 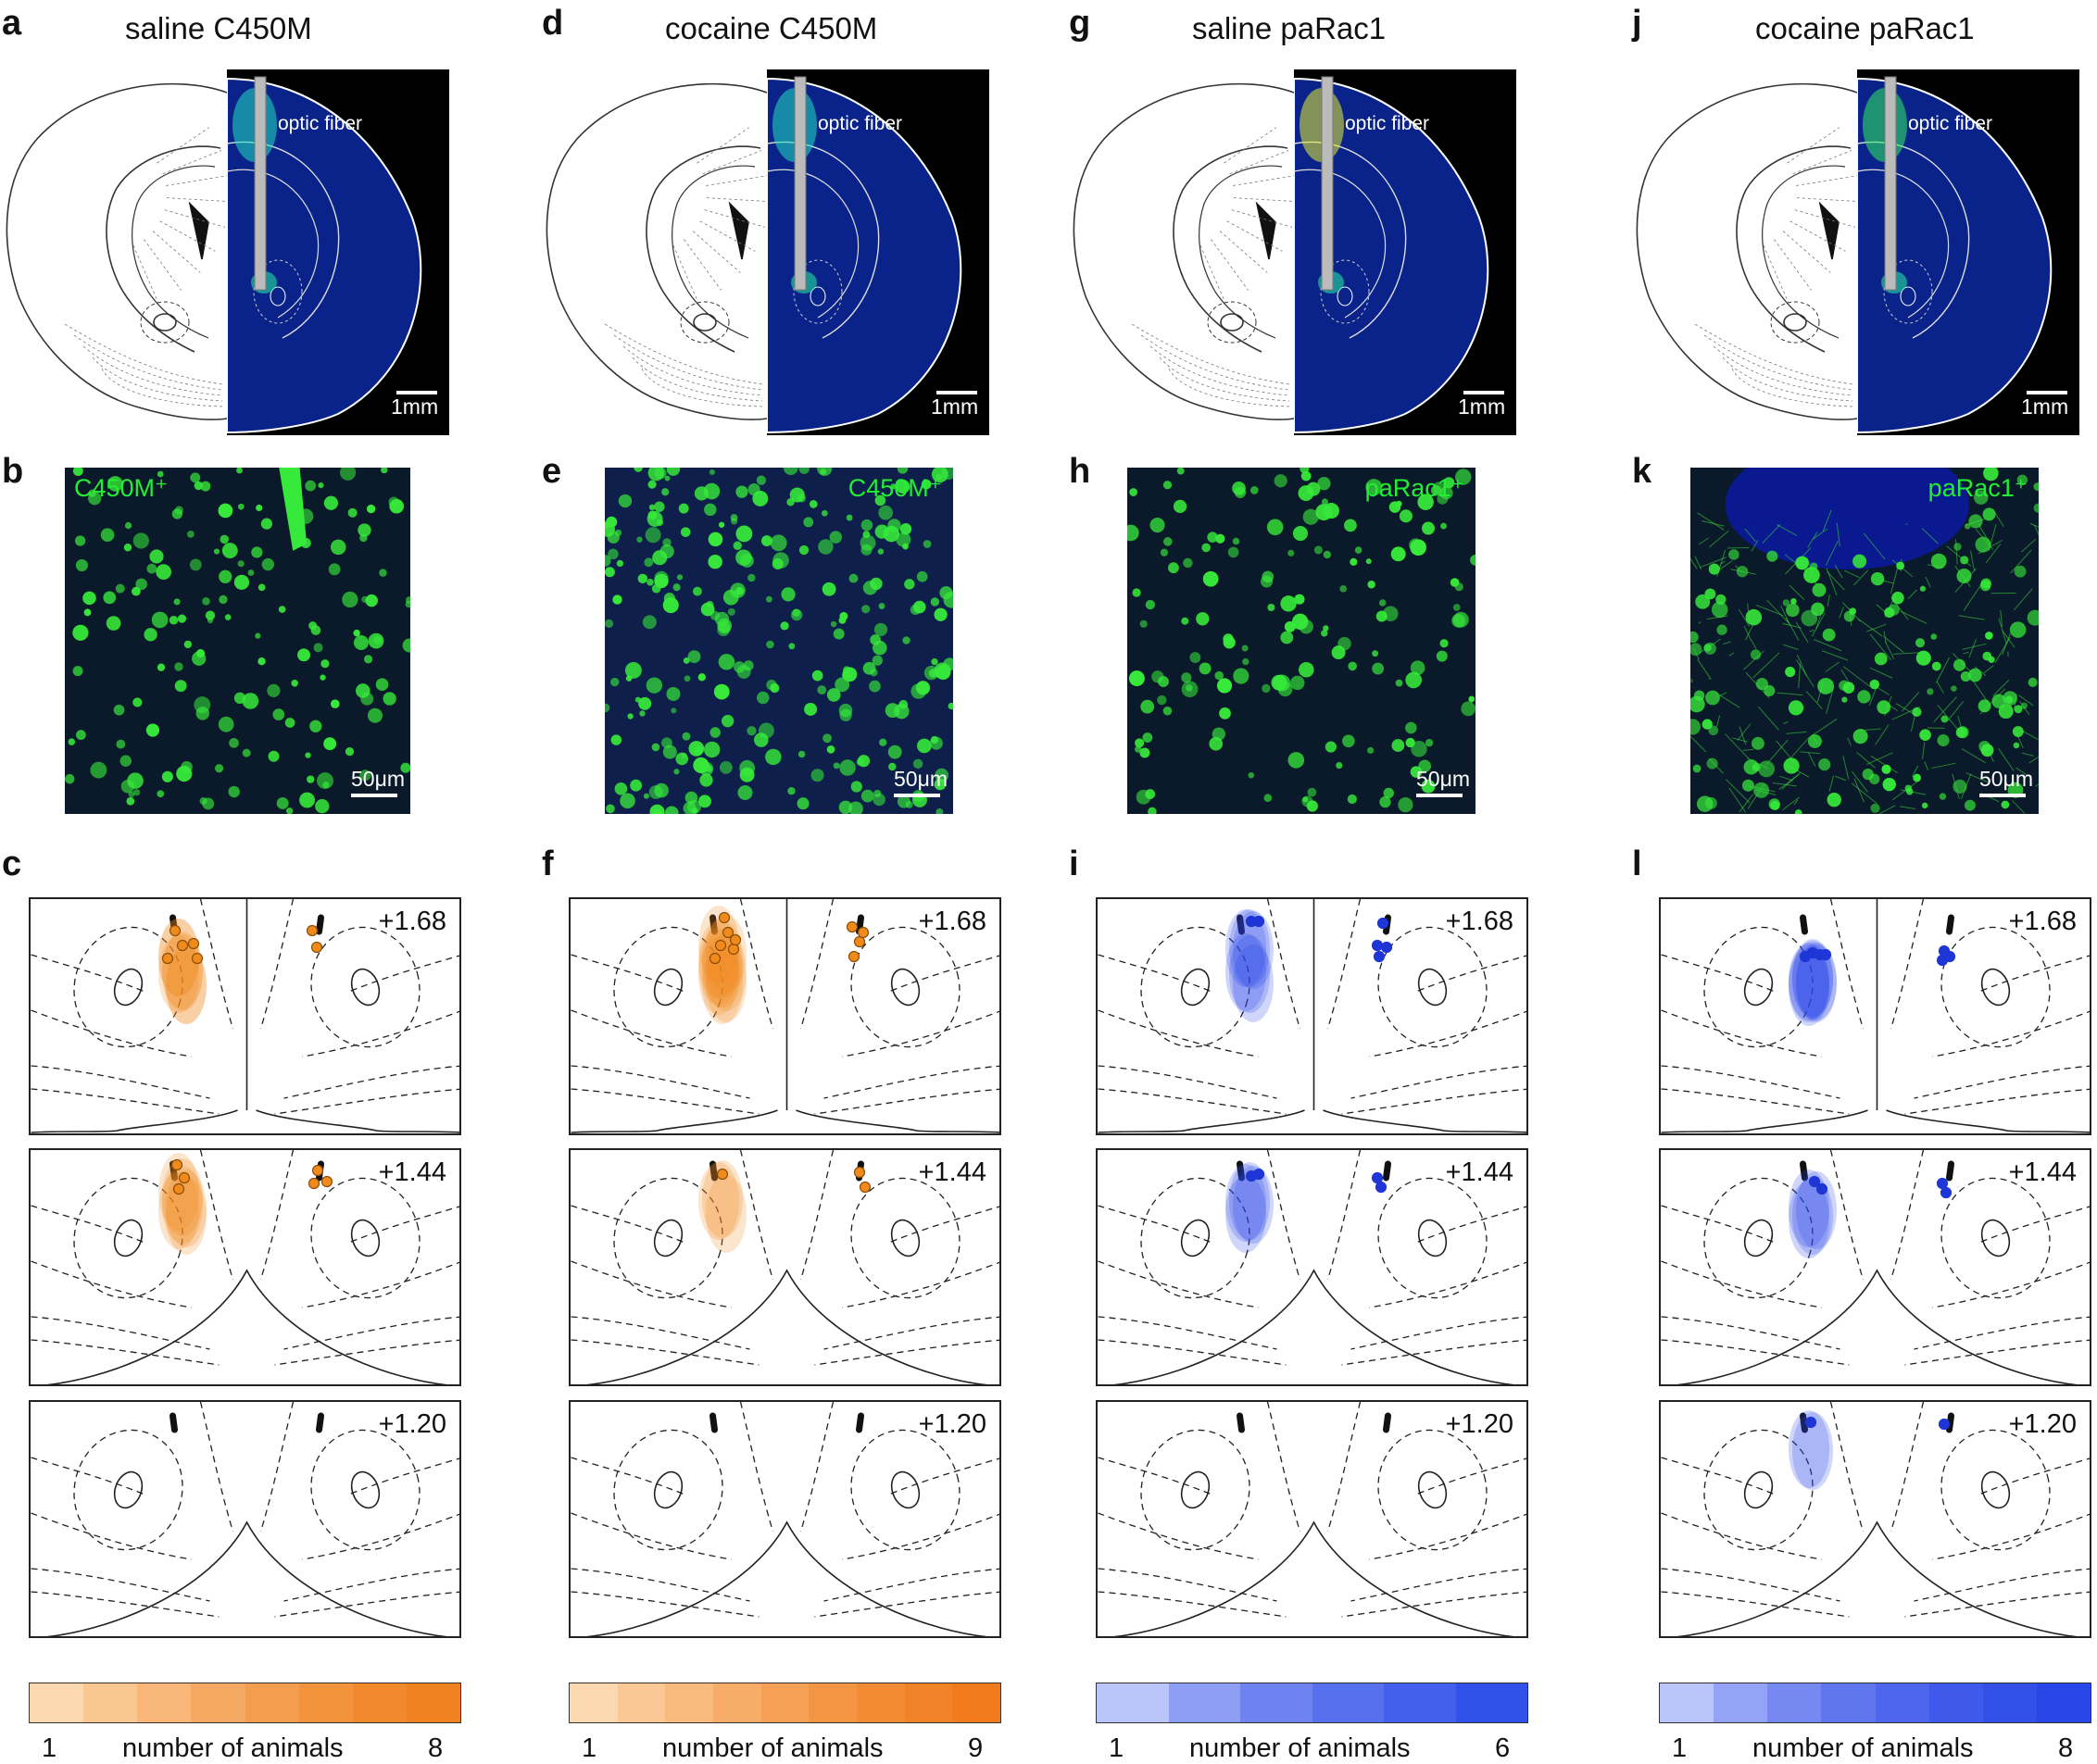 What do you see at coordinates (1503, 1748) in the screenshot?
I see `colorbar-max: 6` at bounding box center [1503, 1748].